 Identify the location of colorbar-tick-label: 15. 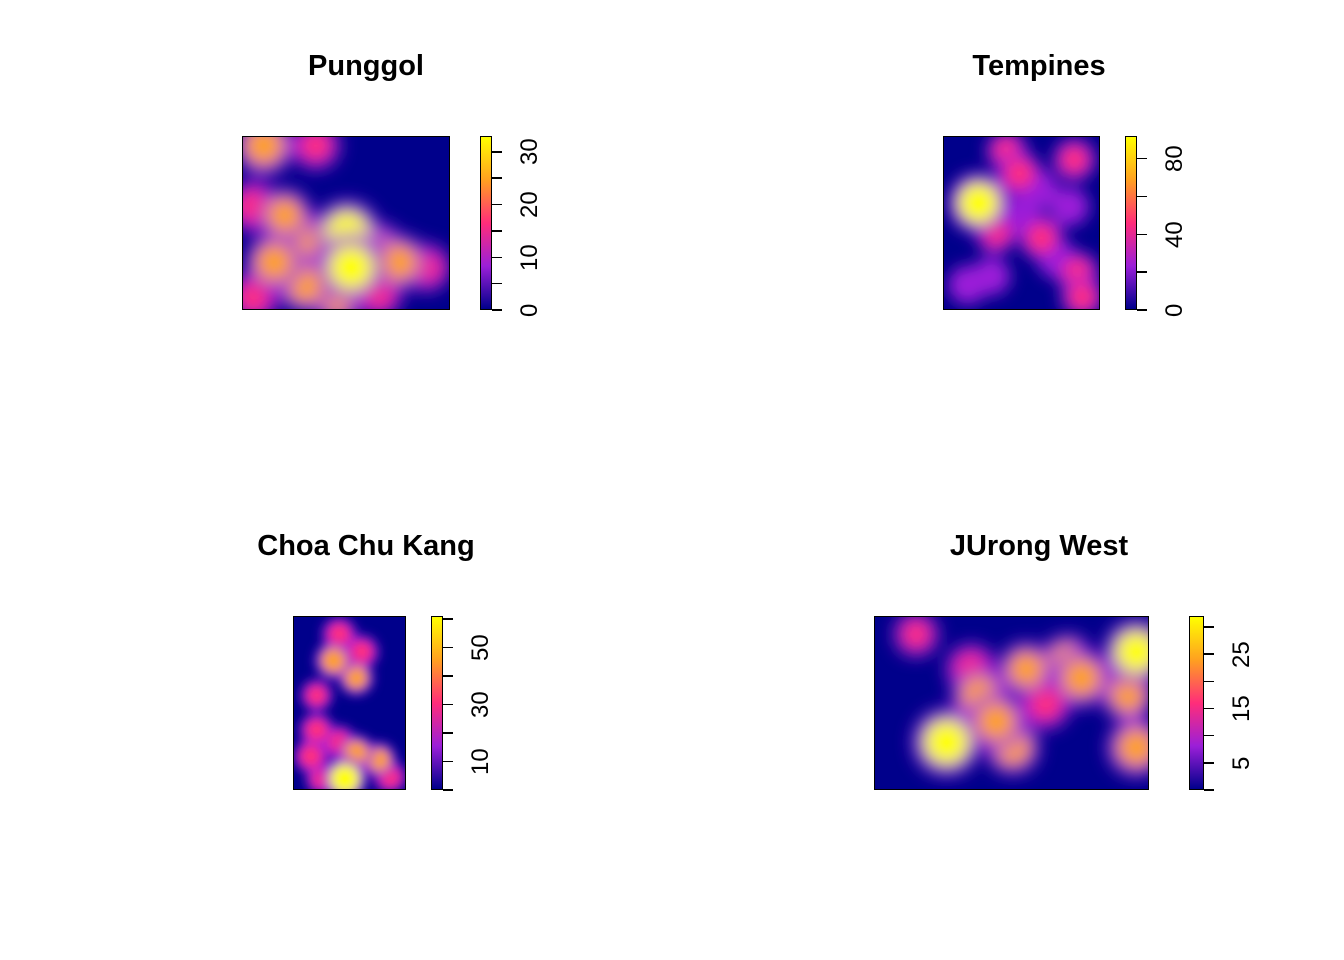
(1241, 708).